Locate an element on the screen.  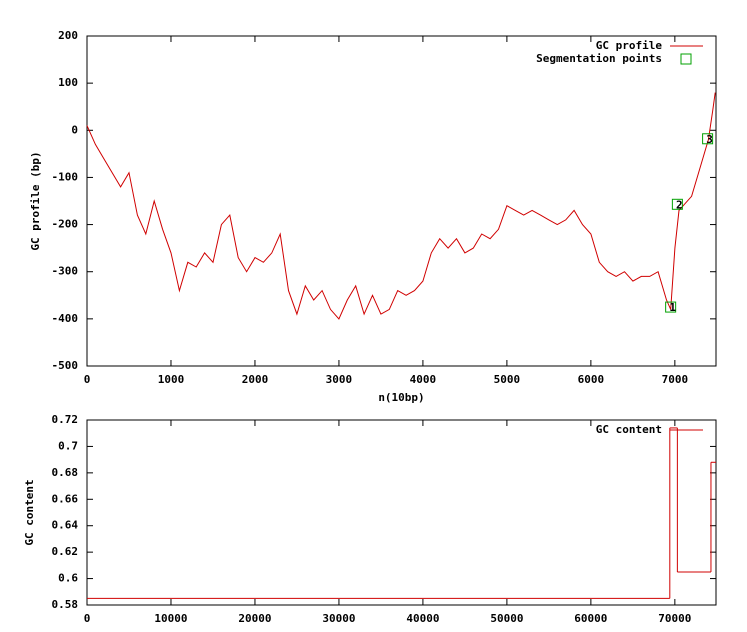
y-axis-label: GC profile (bp) is located at coordinates (35, 200).